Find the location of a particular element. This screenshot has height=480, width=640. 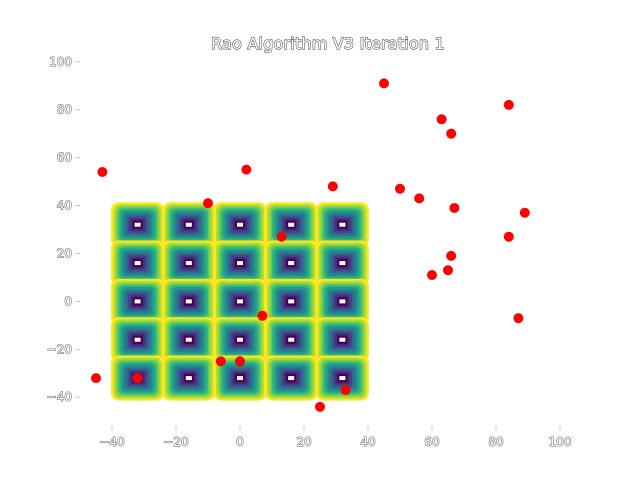

x-tick-label: −40 is located at coordinates (111, 442).